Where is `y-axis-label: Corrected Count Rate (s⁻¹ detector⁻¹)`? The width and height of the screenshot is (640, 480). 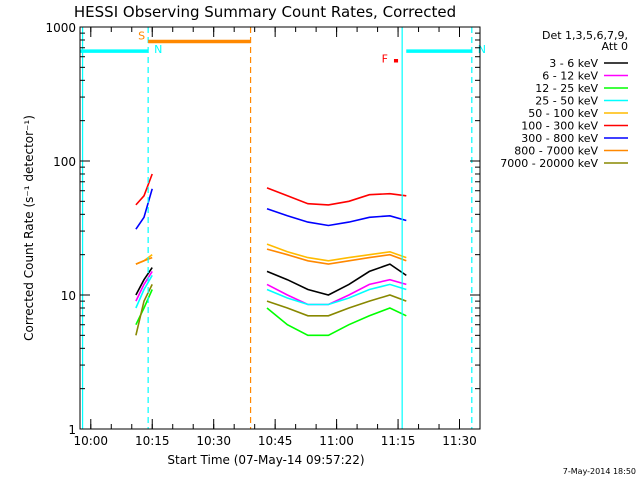 y-axis-label: Corrected Count Rate (s⁻¹ detector⁻¹) is located at coordinates (29, 228).